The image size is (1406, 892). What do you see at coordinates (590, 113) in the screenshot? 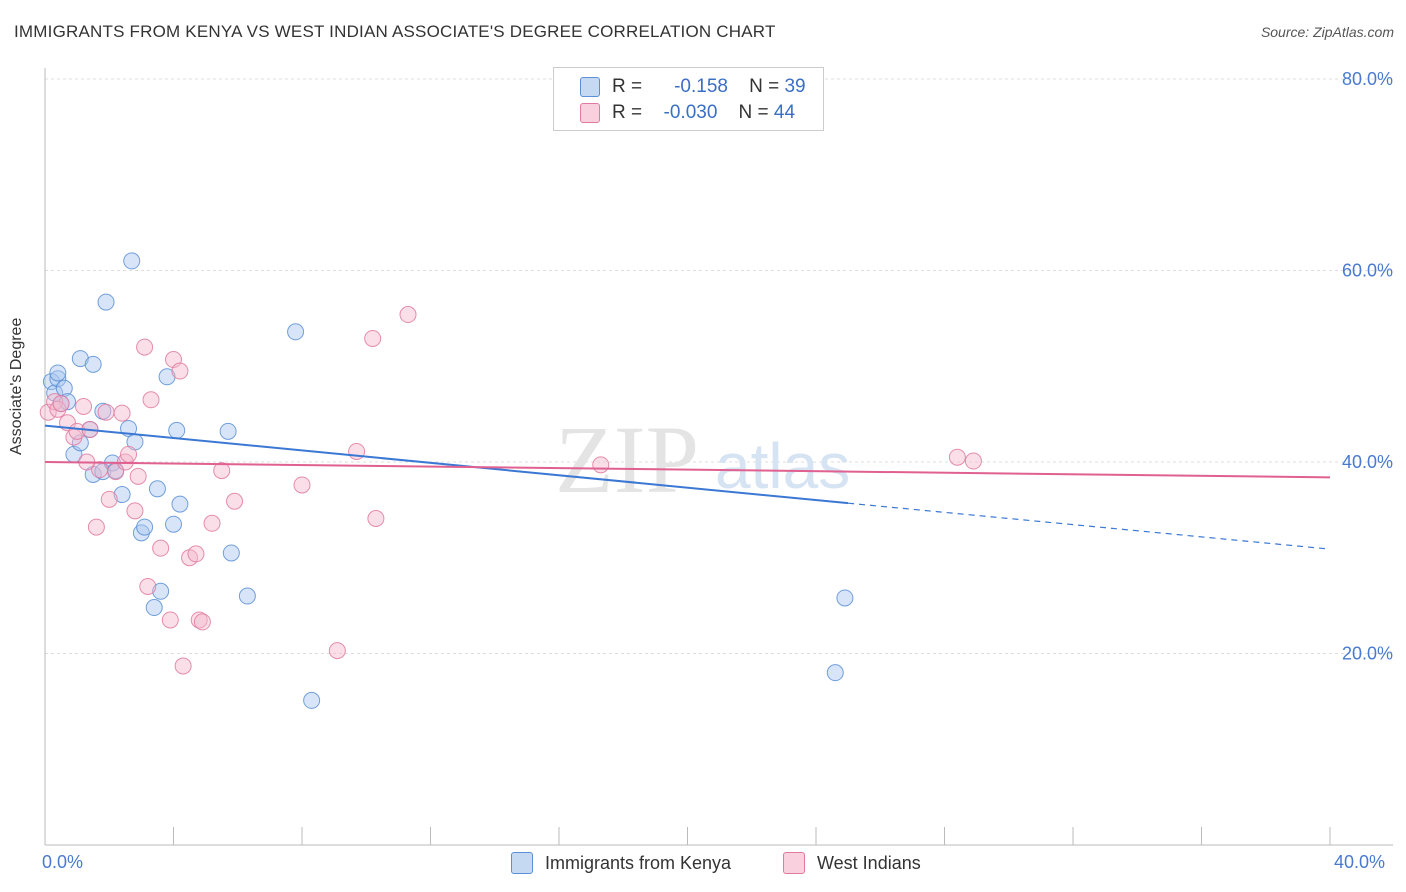
I see `westindian-swatch` at bounding box center [590, 113].